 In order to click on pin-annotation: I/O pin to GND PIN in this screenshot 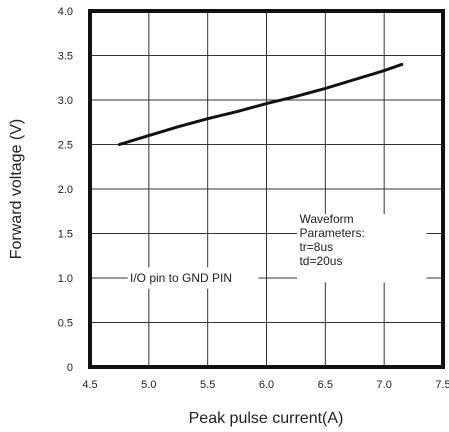, I will do `click(181, 278)`.